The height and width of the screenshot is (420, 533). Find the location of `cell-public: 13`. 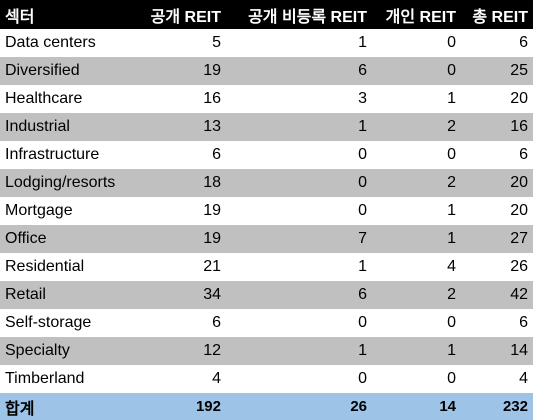

cell-public: 13 is located at coordinates (184, 127).